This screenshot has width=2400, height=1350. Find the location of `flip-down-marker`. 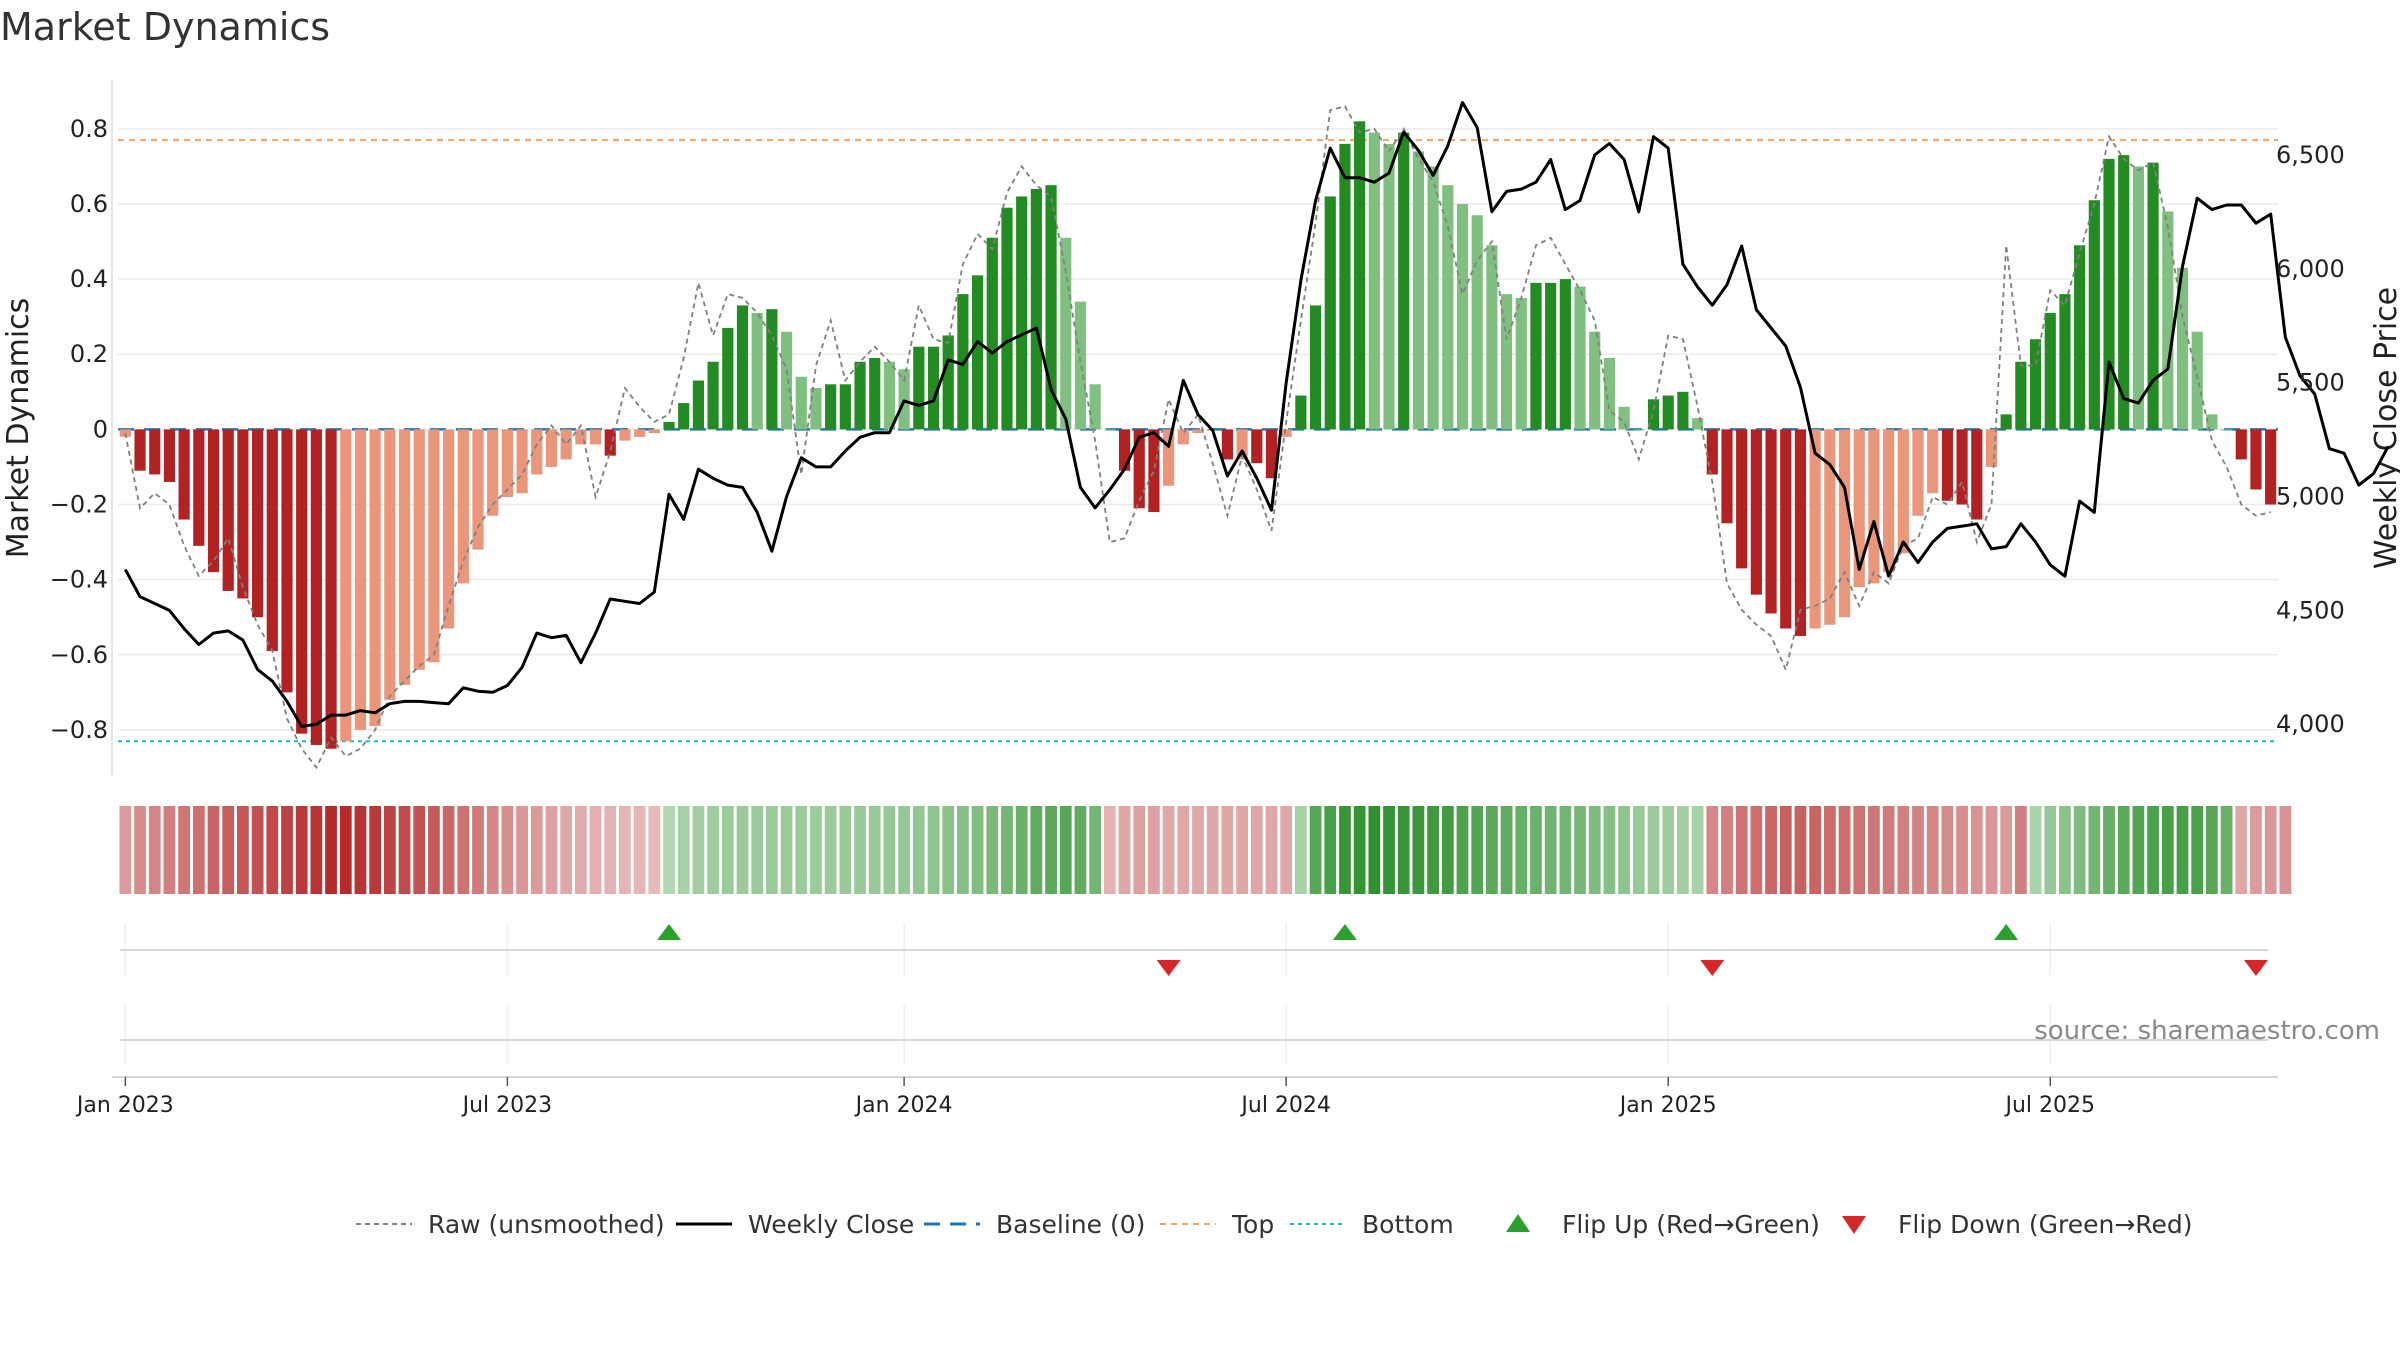

flip-down-marker is located at coordinates (1712, 968).